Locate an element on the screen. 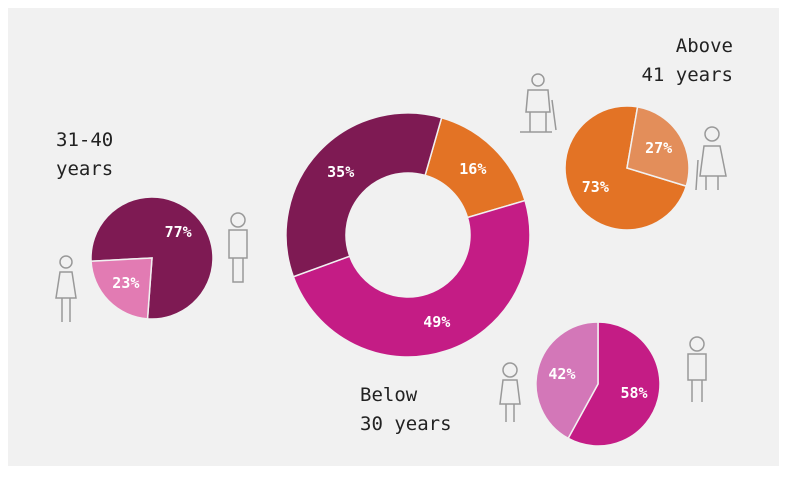 Image resolution: width=787 pixels, height=495 pixels. pie-title: Above 41 years is located at coordinates (687, 60).